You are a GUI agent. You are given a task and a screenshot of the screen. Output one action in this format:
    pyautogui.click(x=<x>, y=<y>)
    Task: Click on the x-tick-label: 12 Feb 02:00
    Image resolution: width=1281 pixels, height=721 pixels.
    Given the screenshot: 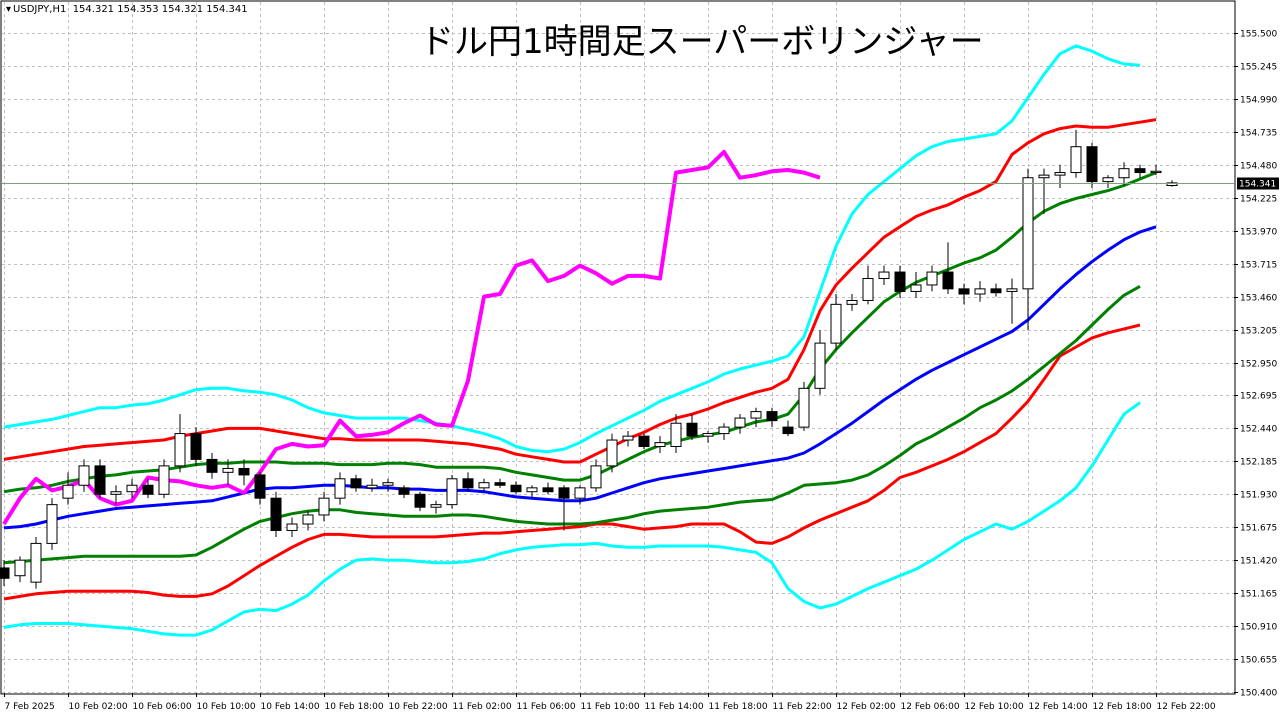 What is the action you would take?
    pyautogui.click(x=866, y=707)
    